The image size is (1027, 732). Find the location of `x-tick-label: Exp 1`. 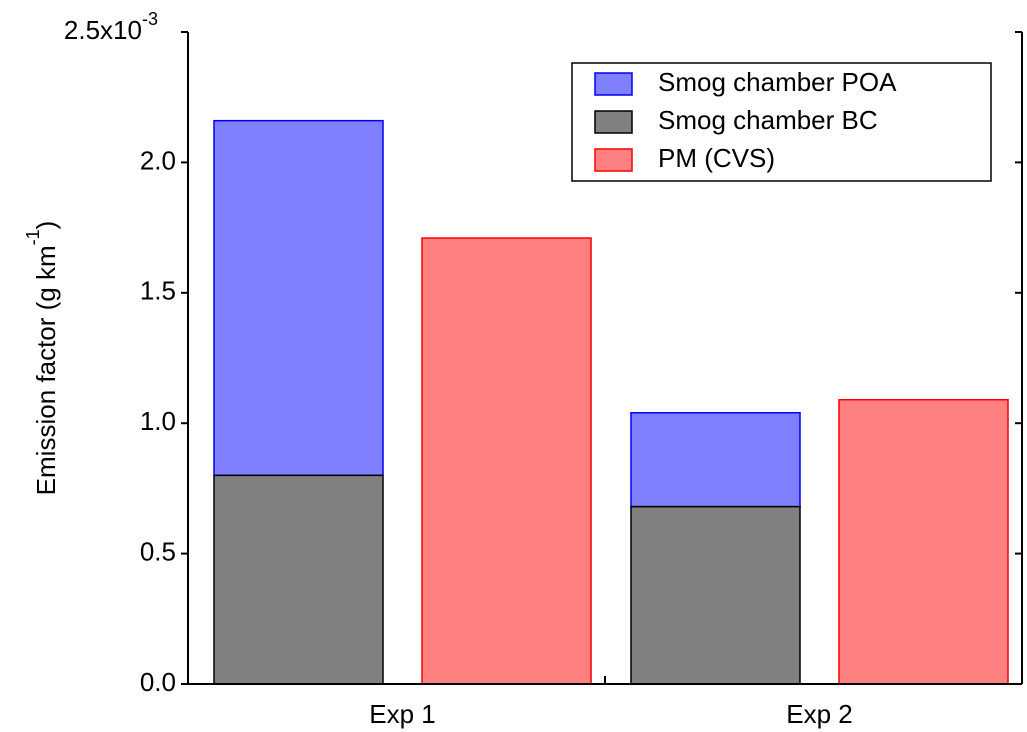

x-tick-label: Exp 1 is located at coordinates (402, 714).